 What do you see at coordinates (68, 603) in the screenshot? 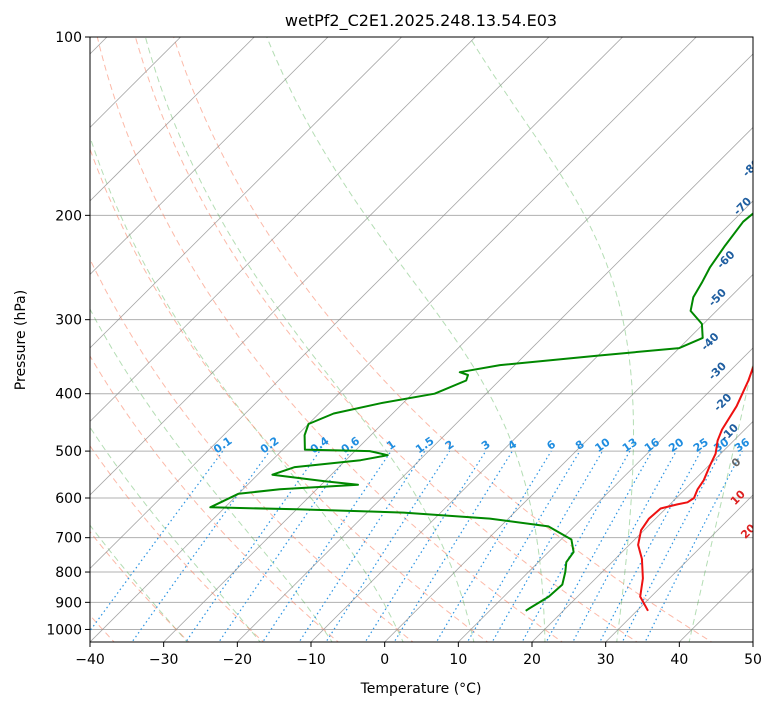
I see `y-tick-label: 900` at bounding box center [68, 603].